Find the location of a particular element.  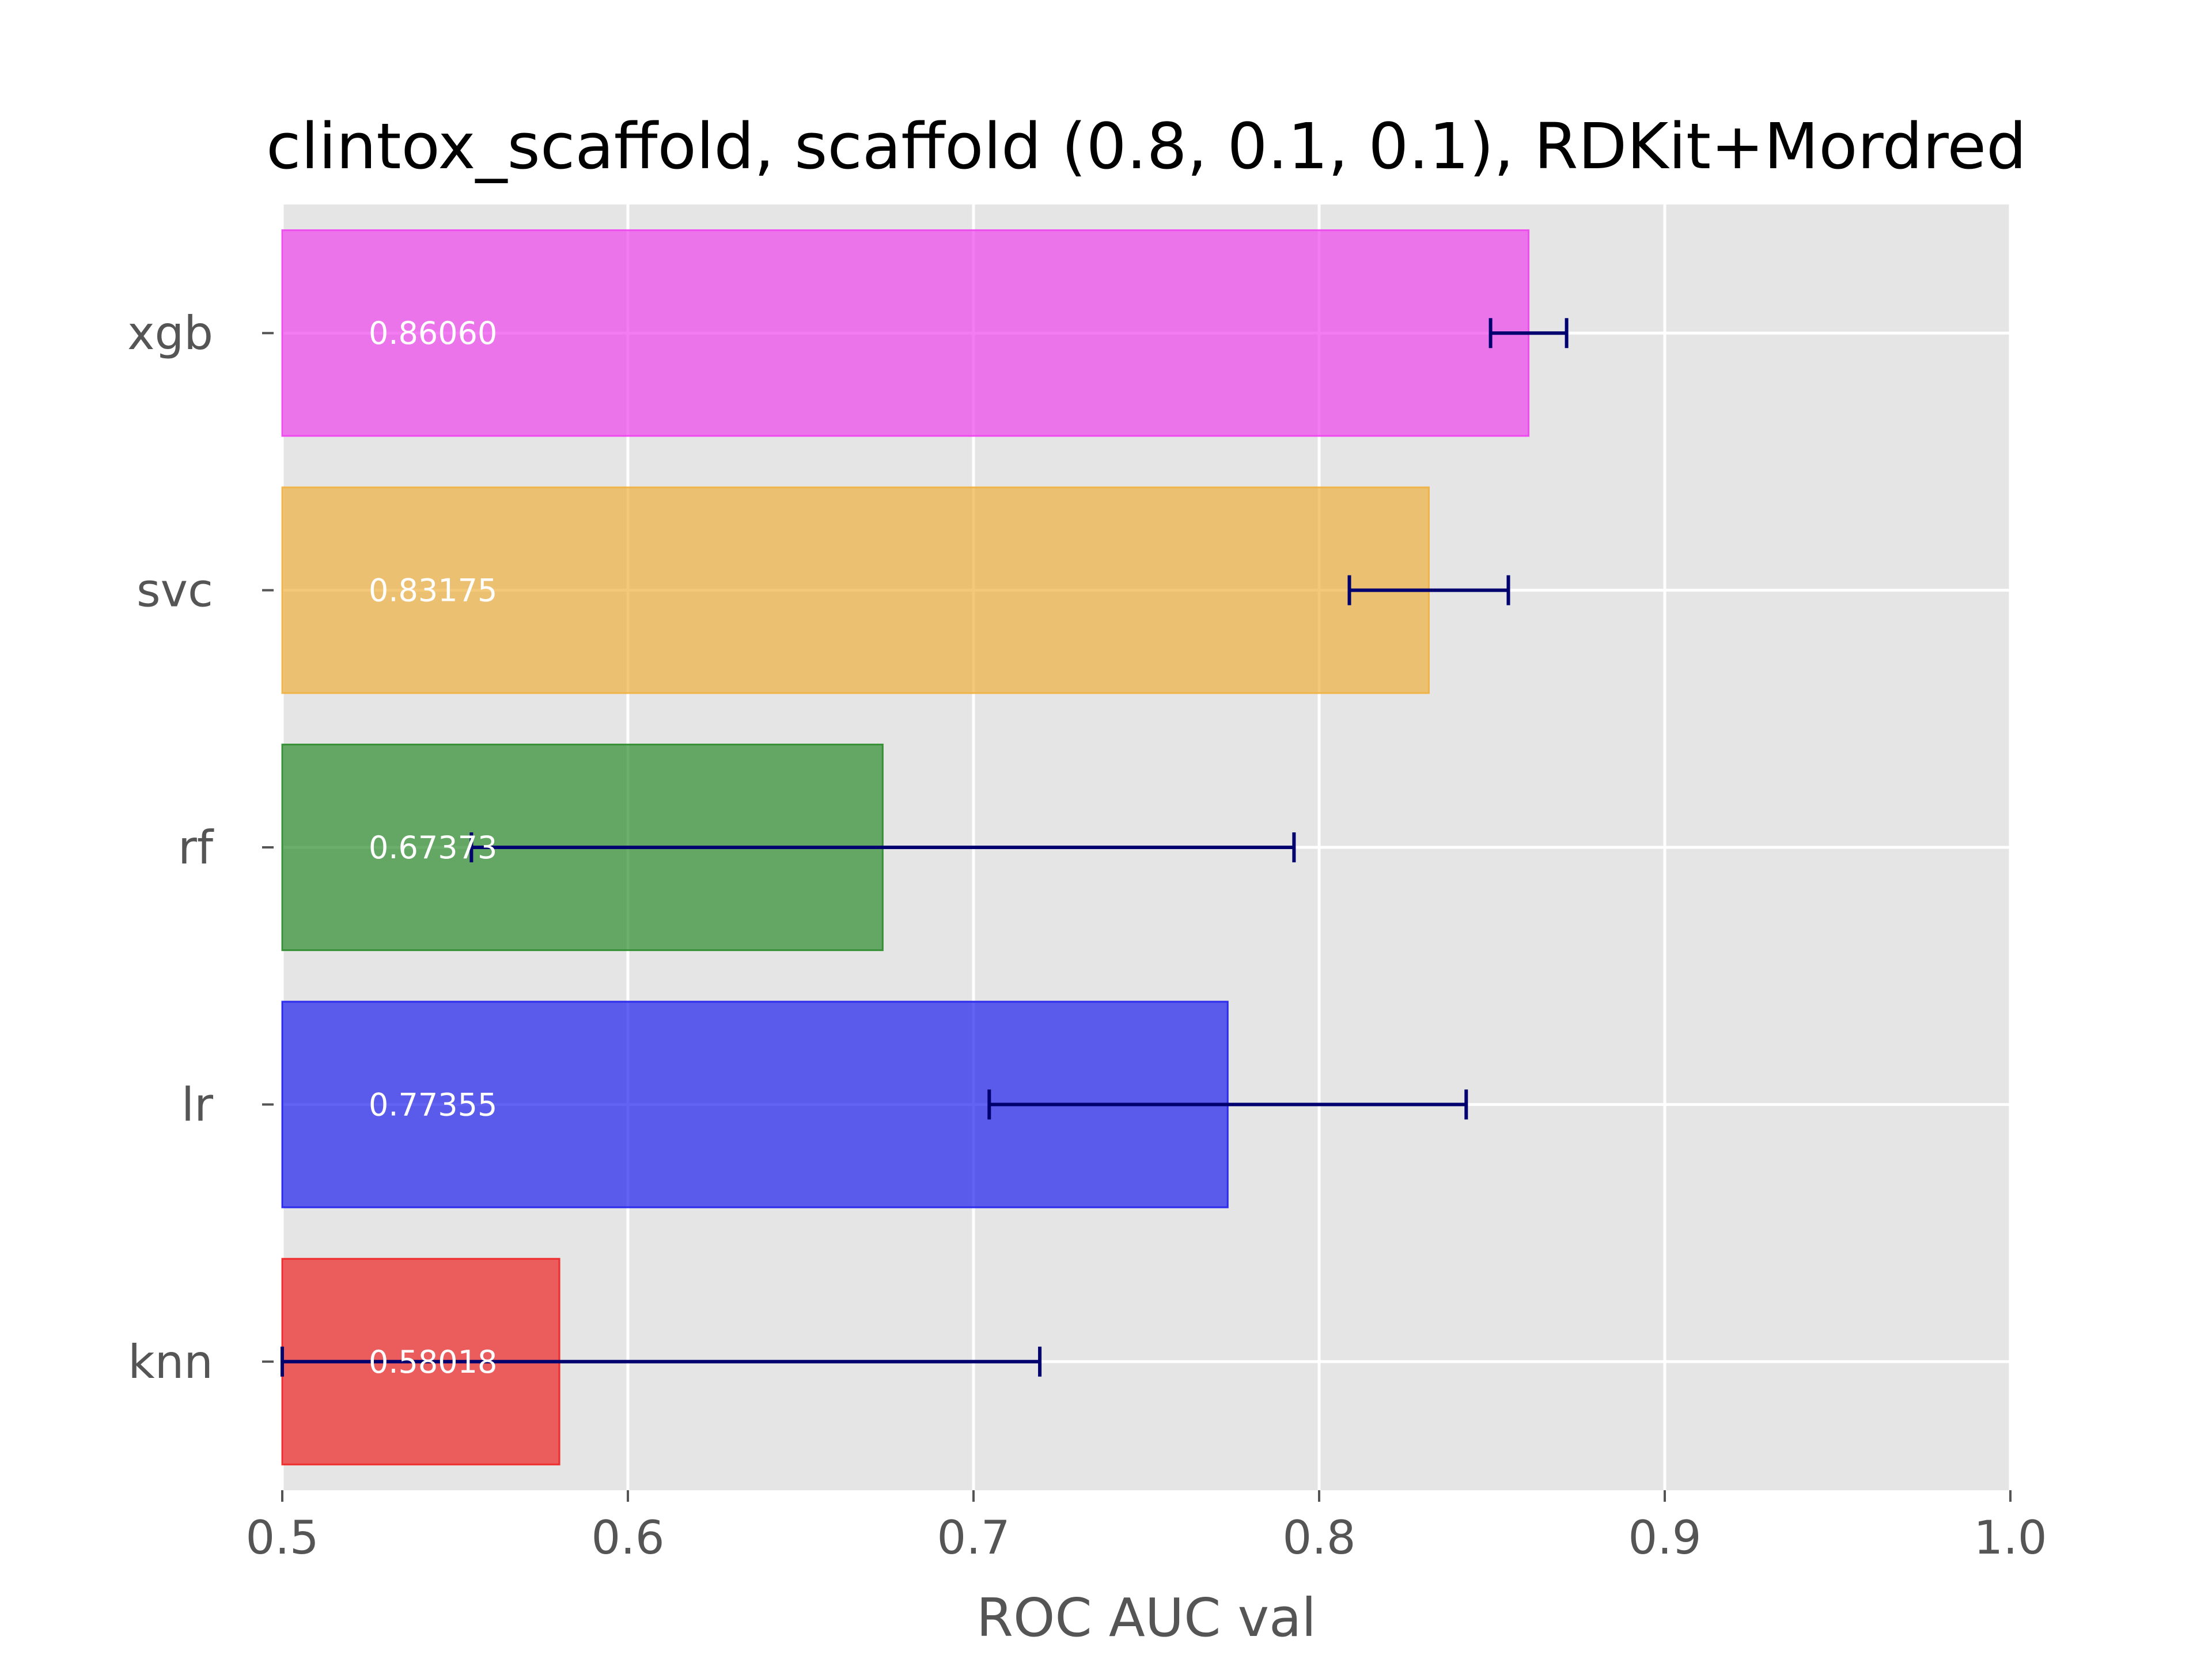

x-tick-label: 1.0 is located at coordinates (2010, 1538).